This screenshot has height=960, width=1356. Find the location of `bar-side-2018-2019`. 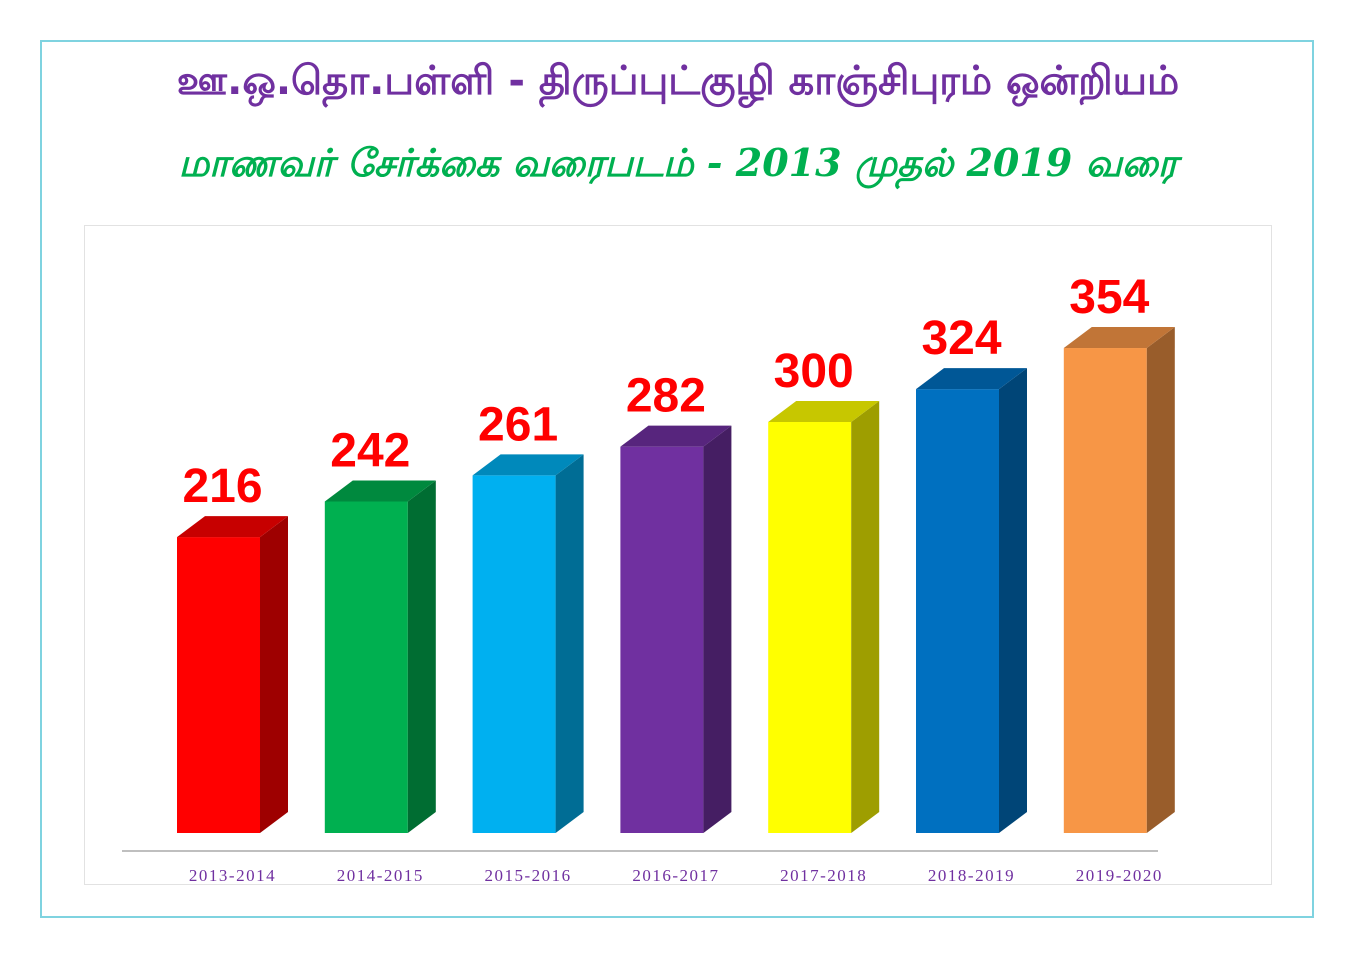

bar-side-2018-2019 is located at coordinates (1013, 600).